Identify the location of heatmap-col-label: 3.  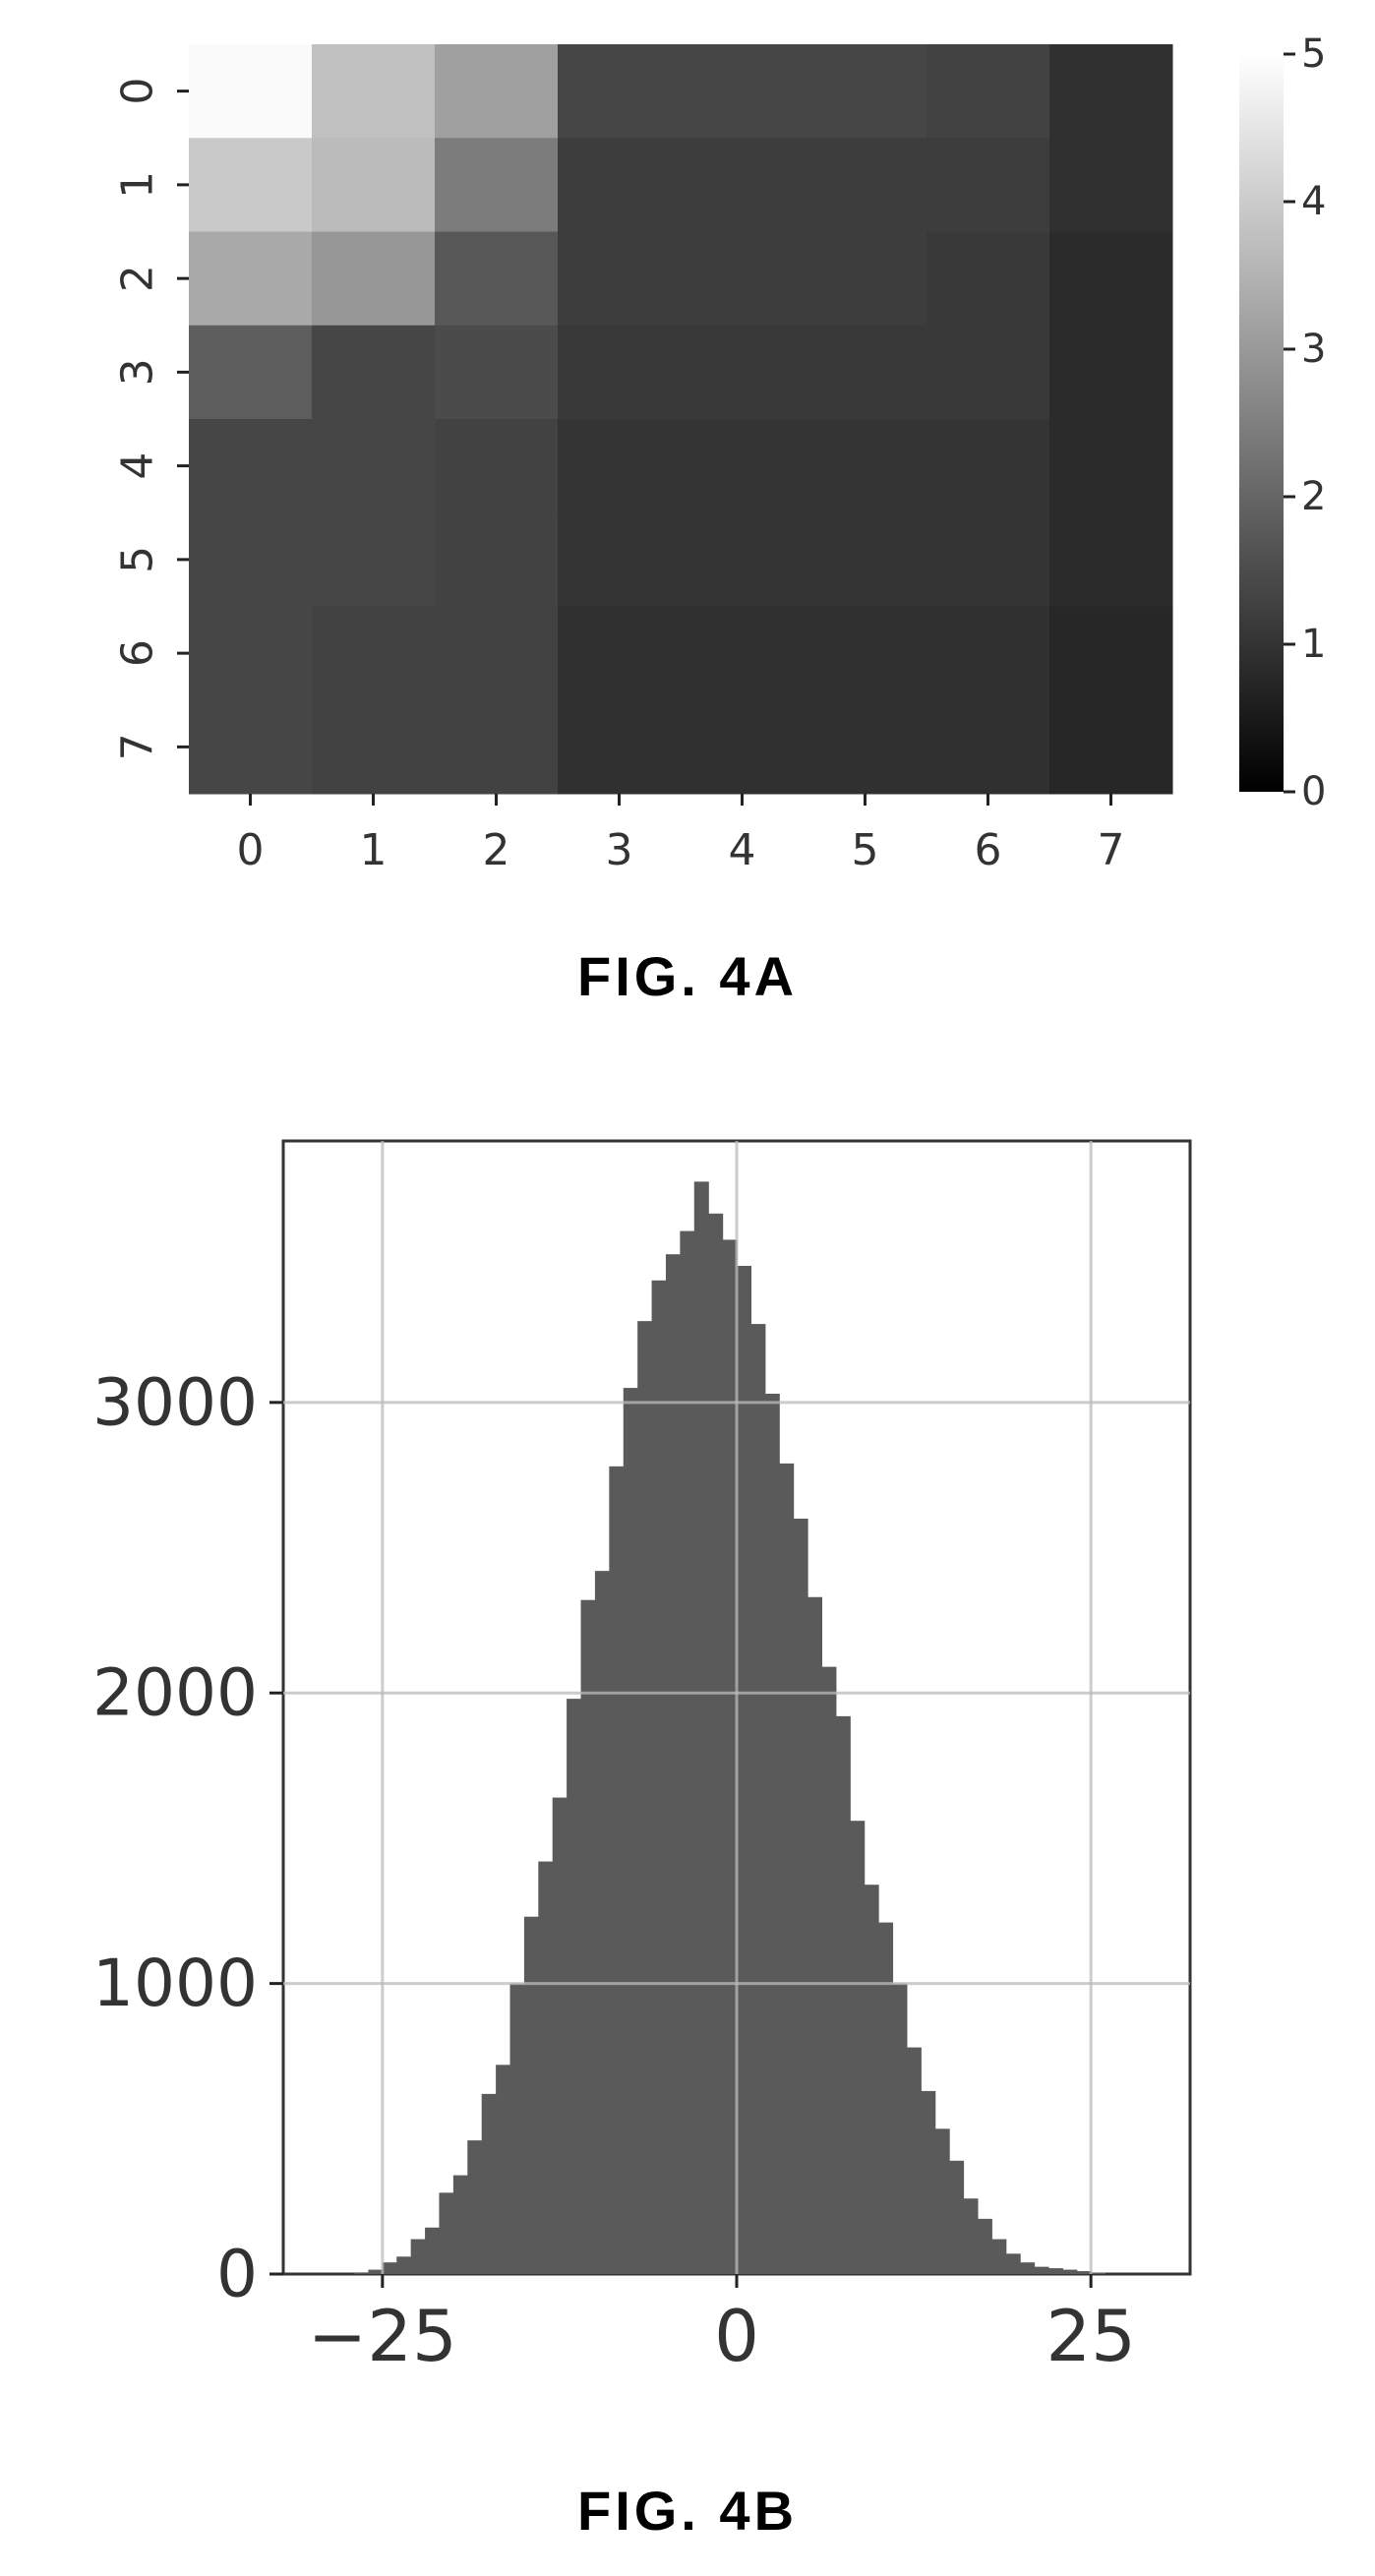
(619, 850).